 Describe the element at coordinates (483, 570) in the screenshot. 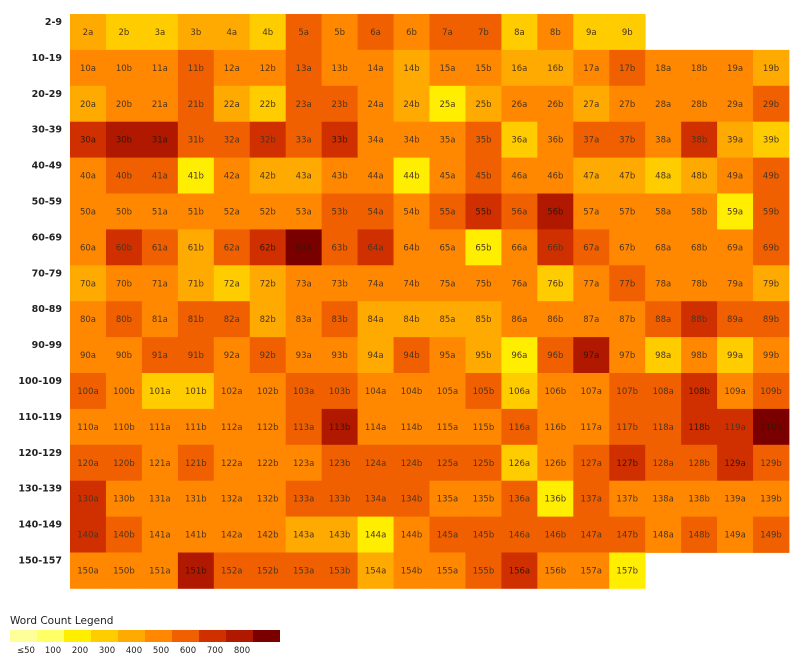

I see `heatmap-cell: 155b` at that location.